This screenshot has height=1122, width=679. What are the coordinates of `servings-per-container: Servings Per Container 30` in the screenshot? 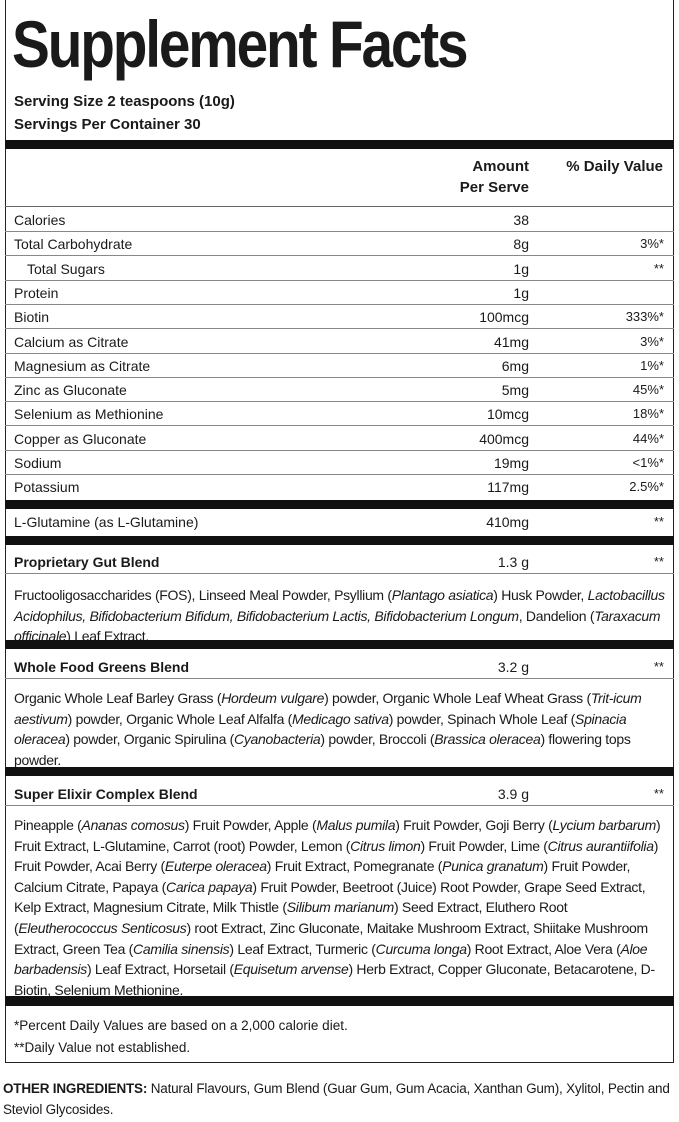 It's located at (107, 124).